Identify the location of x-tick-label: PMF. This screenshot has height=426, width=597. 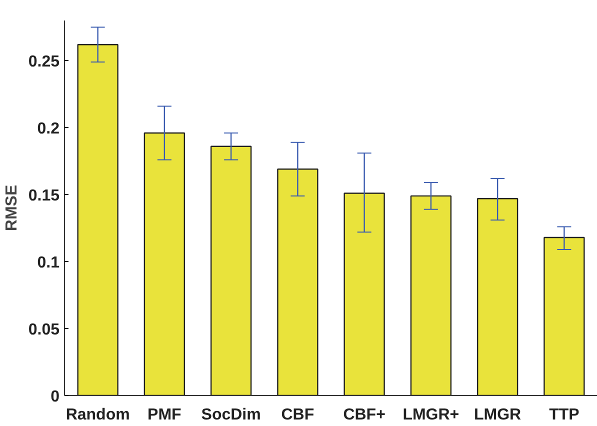
(165, 415).